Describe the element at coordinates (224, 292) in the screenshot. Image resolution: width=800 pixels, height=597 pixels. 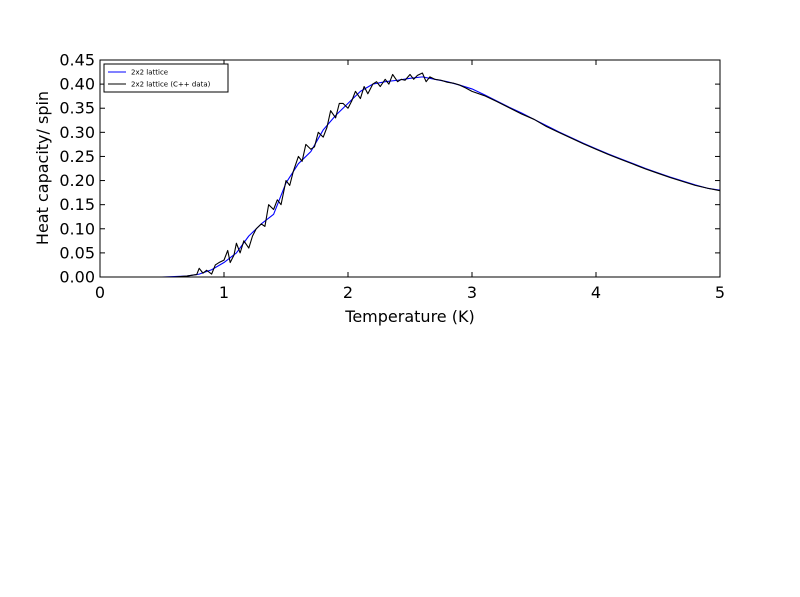
I see `x-tick-label: 1` at that location.